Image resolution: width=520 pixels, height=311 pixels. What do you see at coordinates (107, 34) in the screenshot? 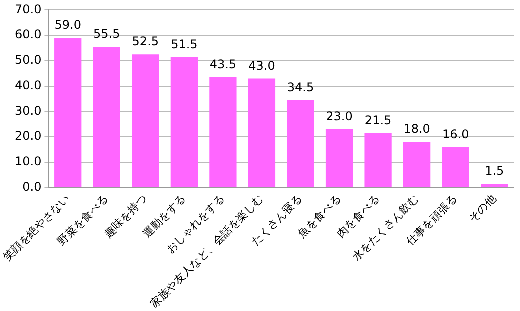
I see `data-label: 55.5` at bounding box center [107, 34].